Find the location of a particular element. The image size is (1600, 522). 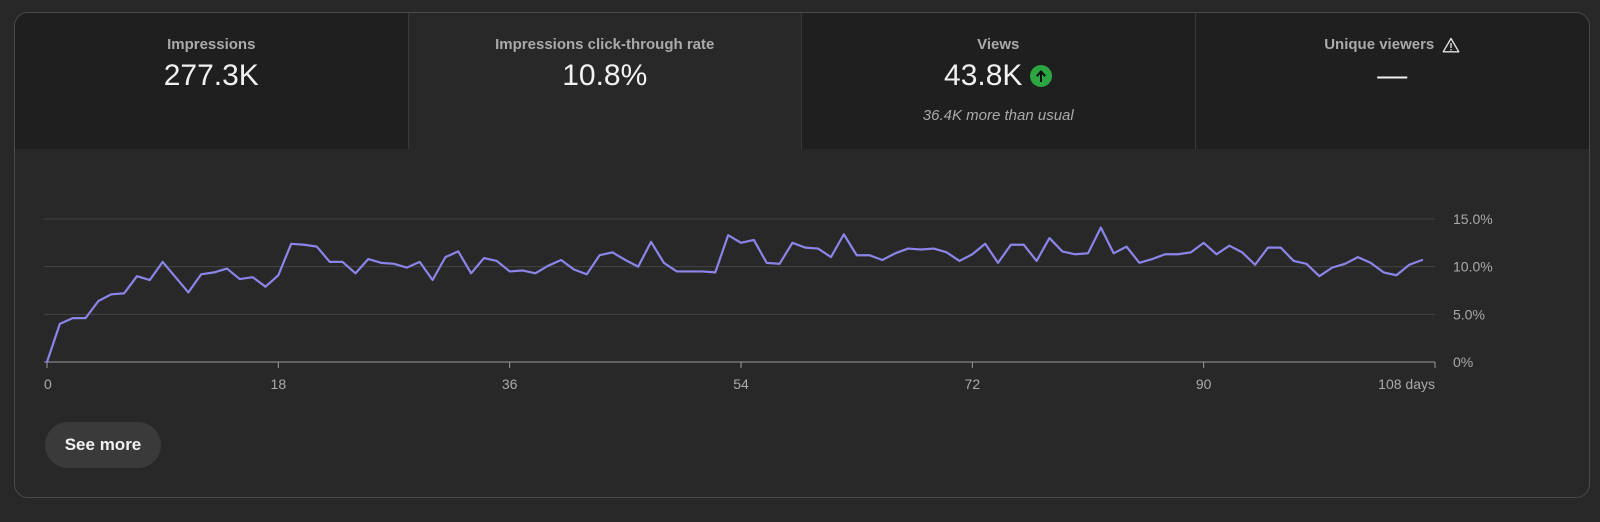

warning-triangle-icon is located at coordinates (1451, 45).